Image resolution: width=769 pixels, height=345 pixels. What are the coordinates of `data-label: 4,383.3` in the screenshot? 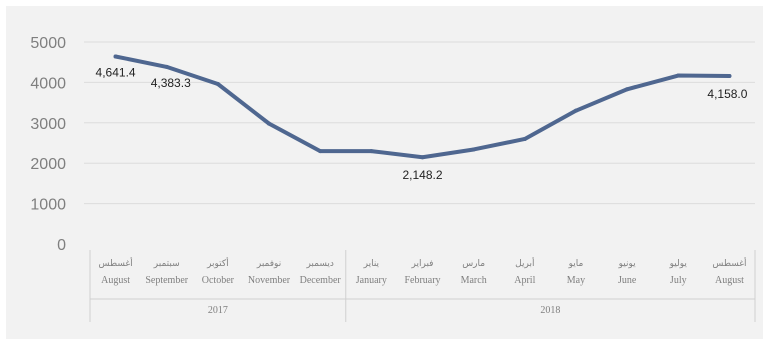 It's located at (171, 83).